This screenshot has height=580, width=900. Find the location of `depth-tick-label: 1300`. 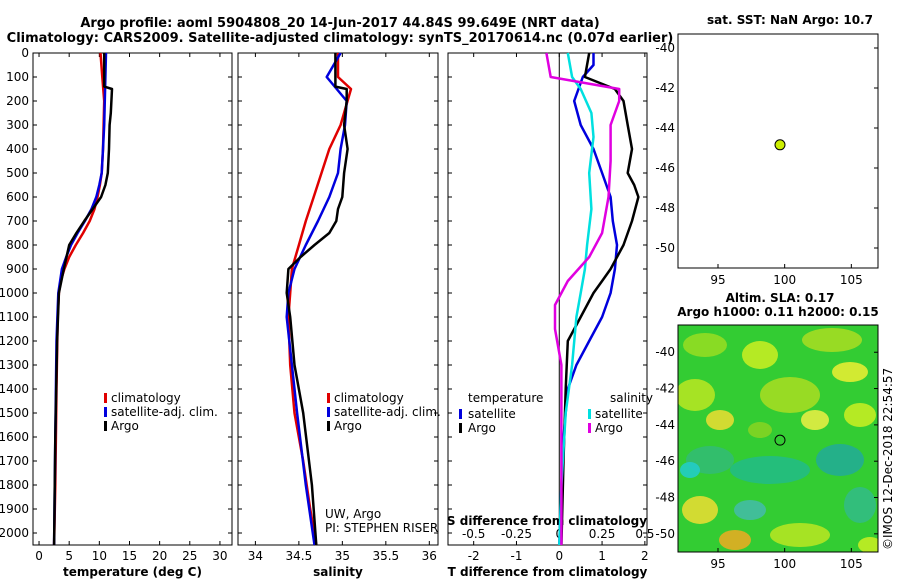

depth-tick-label: 1300 is located at coordinates (14, 365).